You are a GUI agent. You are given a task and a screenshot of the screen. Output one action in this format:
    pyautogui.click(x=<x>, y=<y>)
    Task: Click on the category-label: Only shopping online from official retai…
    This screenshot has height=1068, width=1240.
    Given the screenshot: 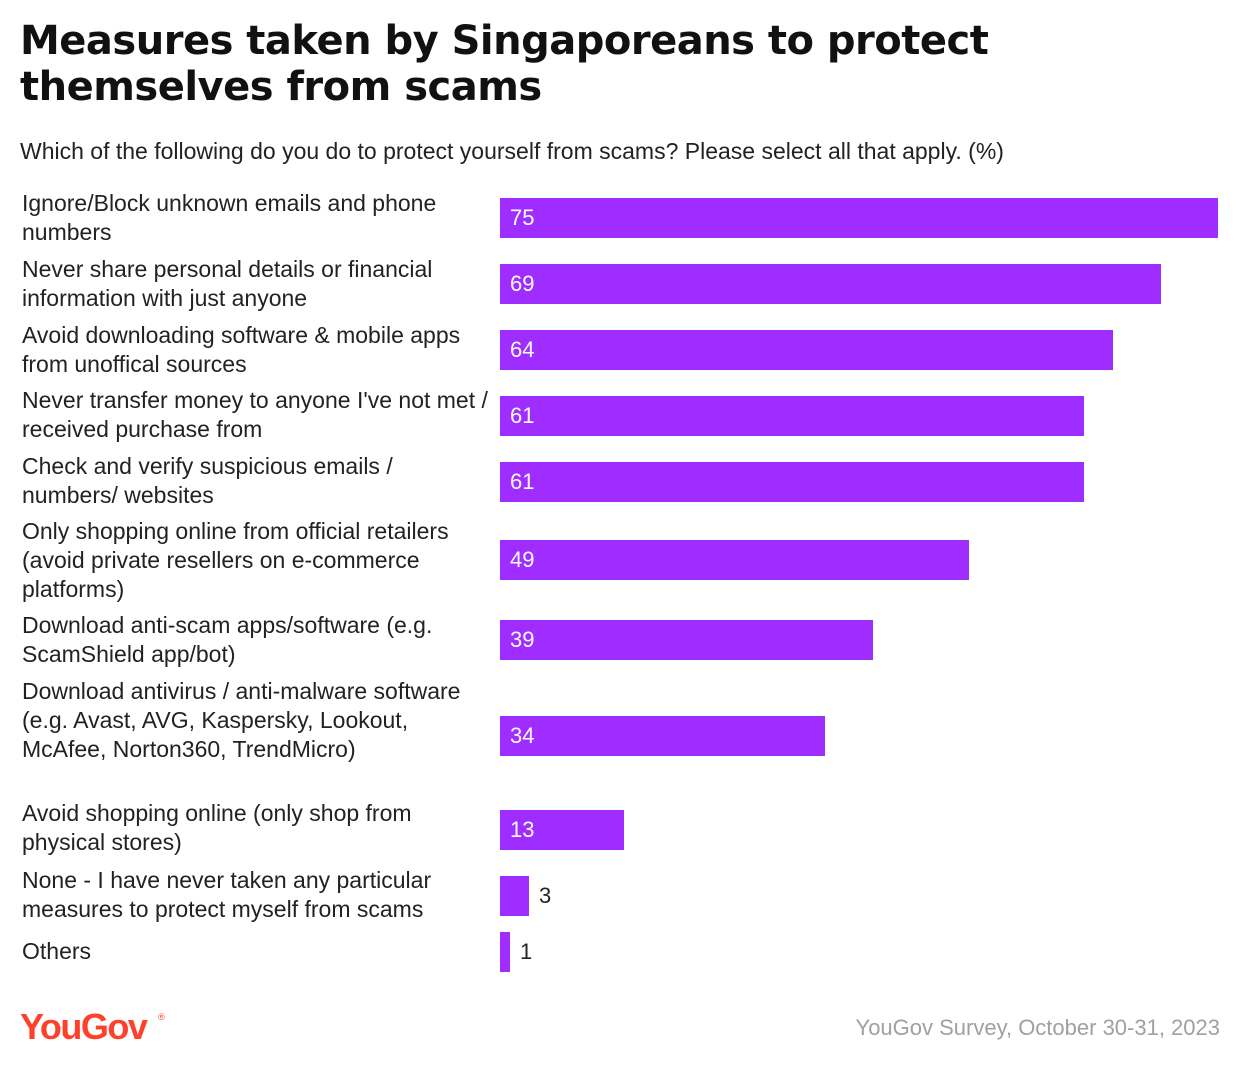 What is the action you would take?
    pyautogui.click(x=235, y=560)
    